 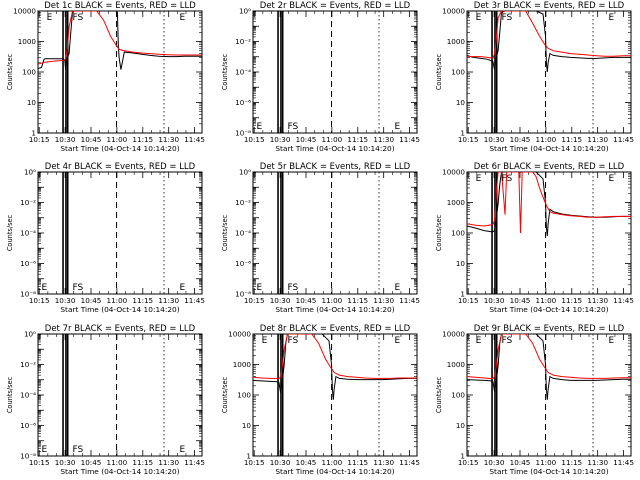 I want to click on chart-title: Det 7r BLACK = Events, RED = LLD, so click(x=120, y=329).